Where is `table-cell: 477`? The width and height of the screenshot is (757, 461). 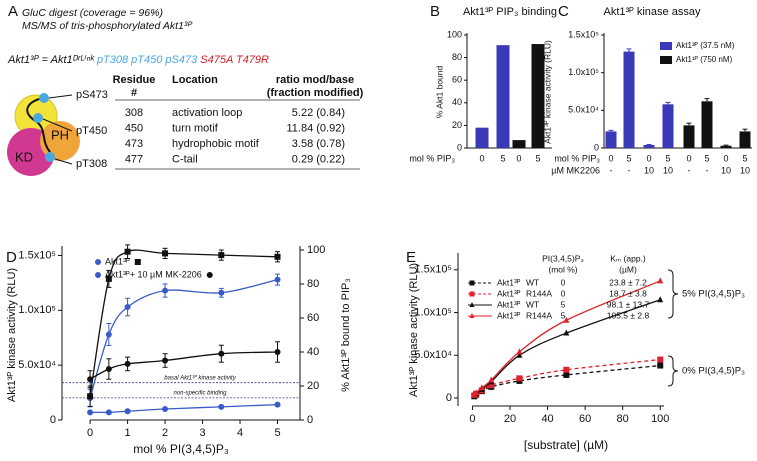
table-cell: 477 is located at coordinates (134, 159).